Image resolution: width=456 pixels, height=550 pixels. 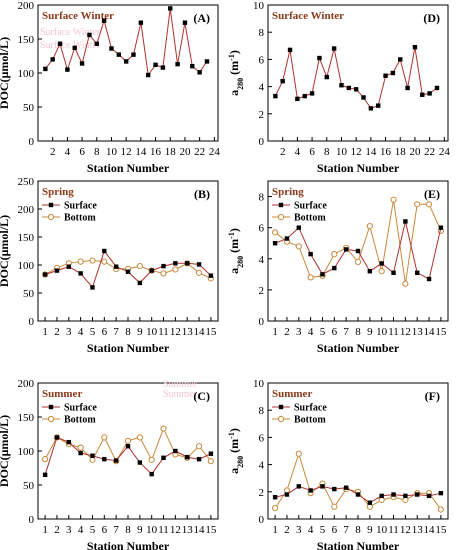 What do you see at coordinates (69, 332) in the screenshot?
I see `x-tick-label: 3` at bounding box center [69, 332].